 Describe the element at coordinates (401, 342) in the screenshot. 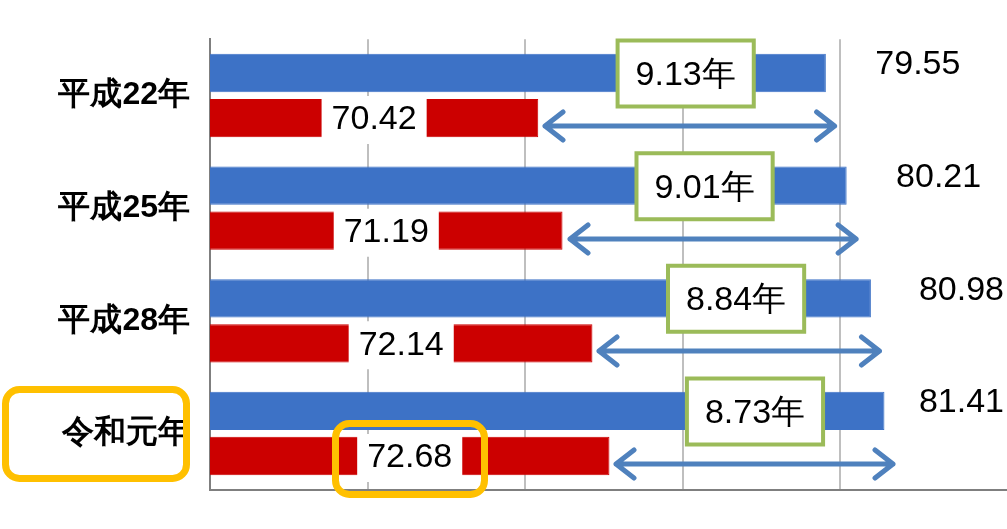

I see `data-label: 72.14` at that location.